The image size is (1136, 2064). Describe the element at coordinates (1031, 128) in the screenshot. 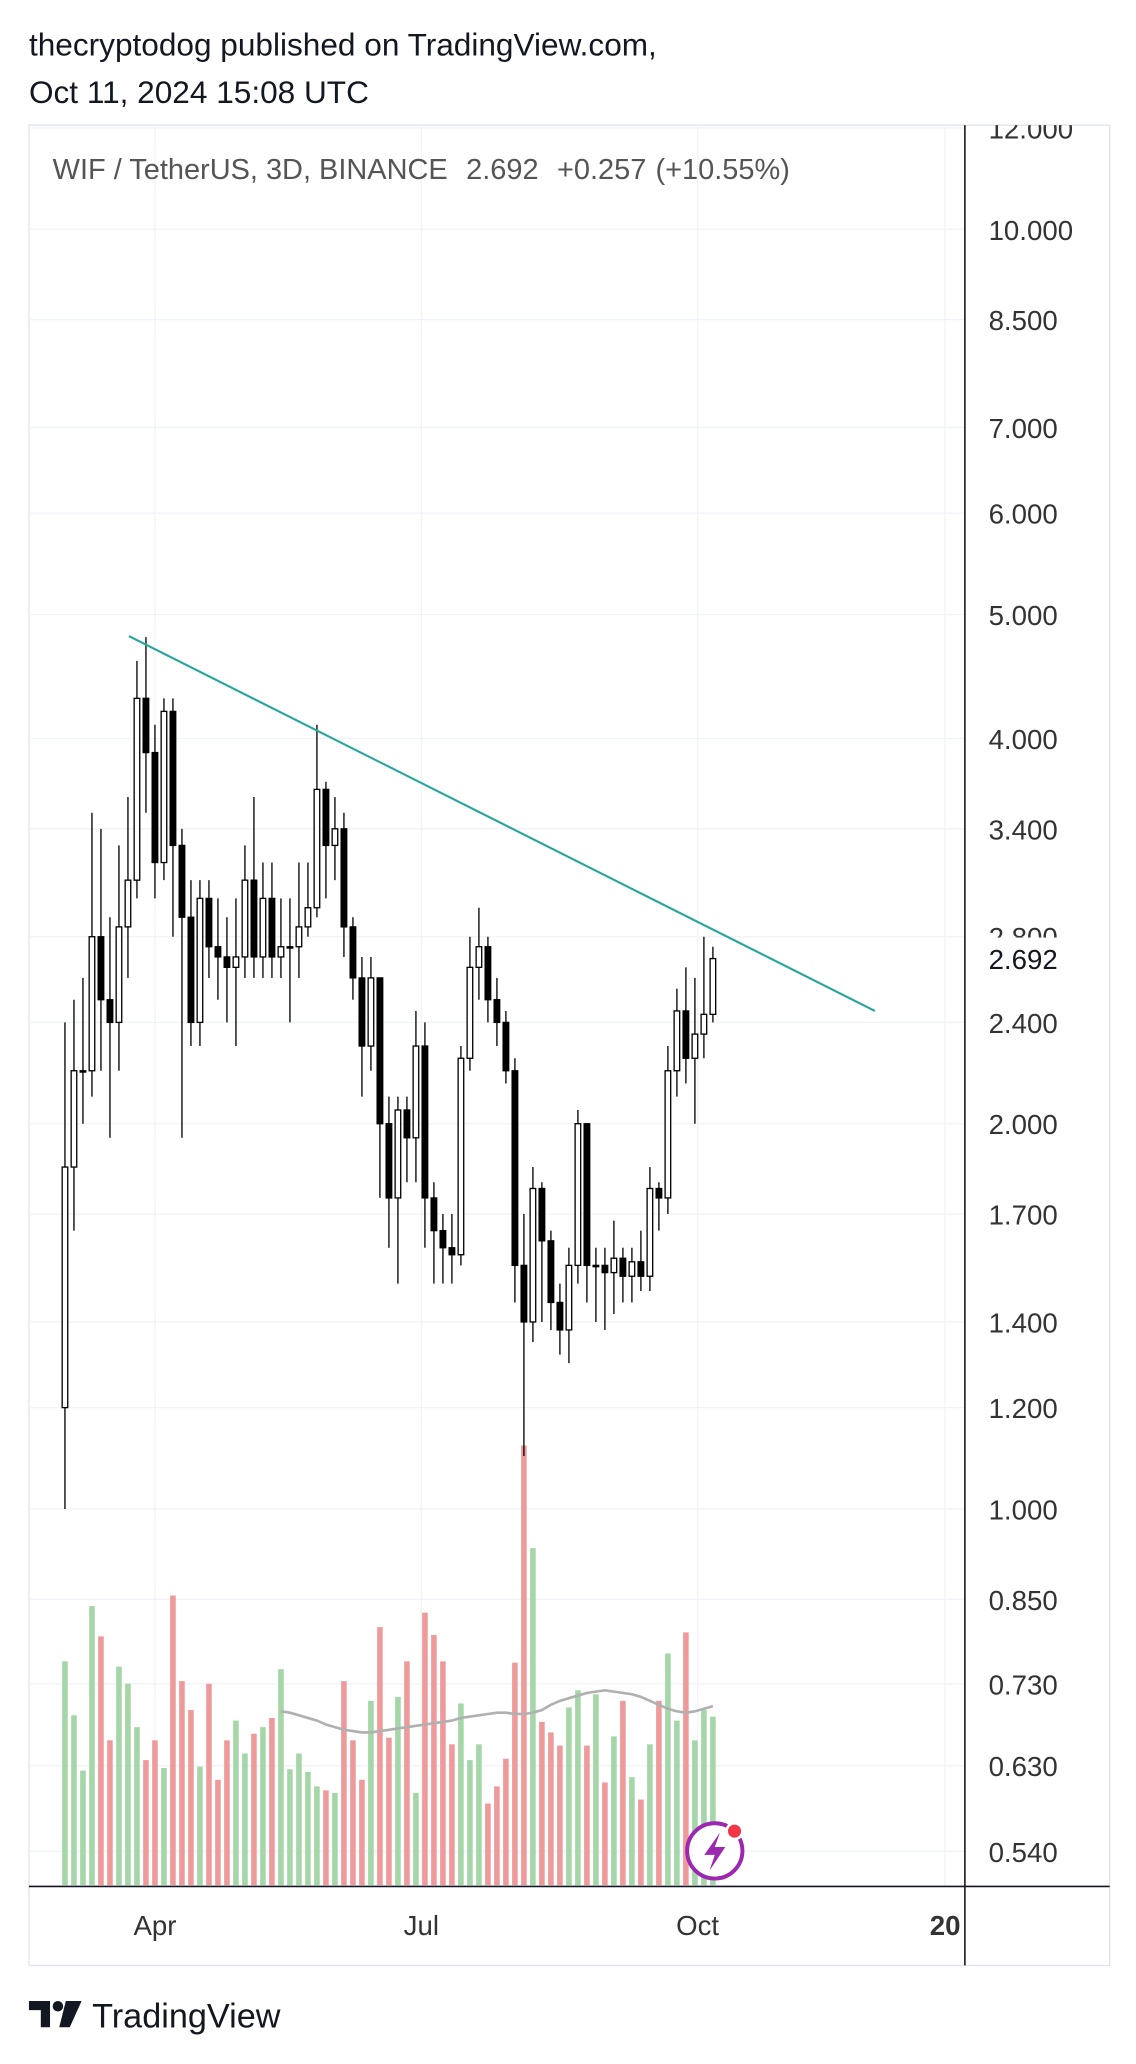

I see `y-tick-label: 12.000` at that location.